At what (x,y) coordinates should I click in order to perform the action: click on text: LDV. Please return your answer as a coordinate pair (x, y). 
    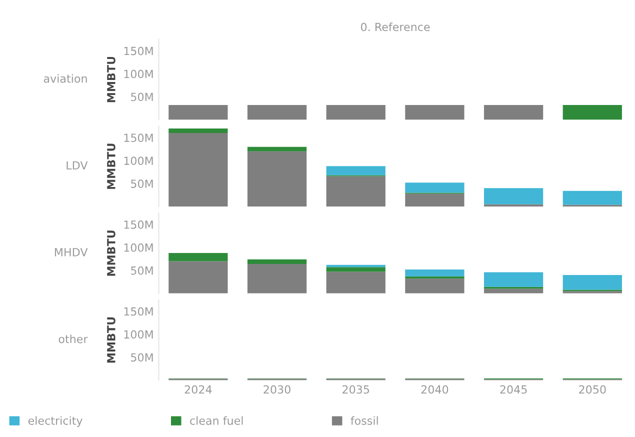
    Looking at the image, I should click on (77, 165).